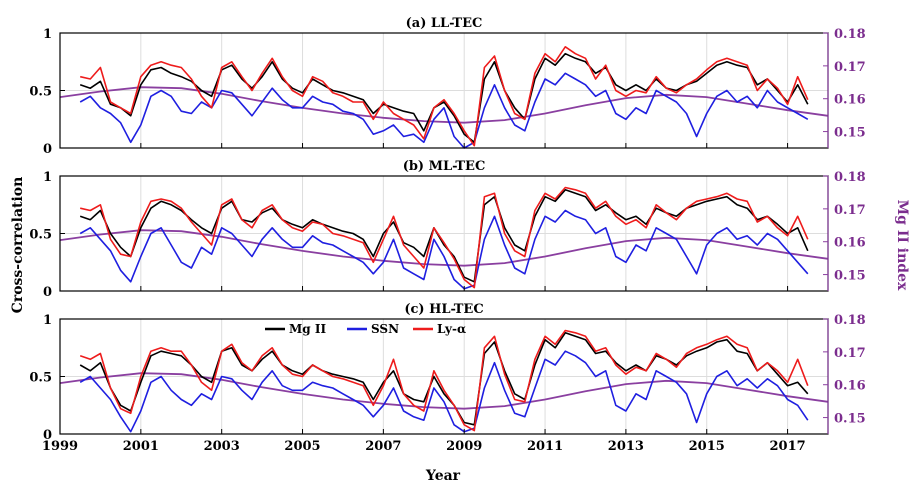  Describe the element at coordinates (18, 245) in the screenshot. I see `ylabel-left: Cross-correlation` at that location.